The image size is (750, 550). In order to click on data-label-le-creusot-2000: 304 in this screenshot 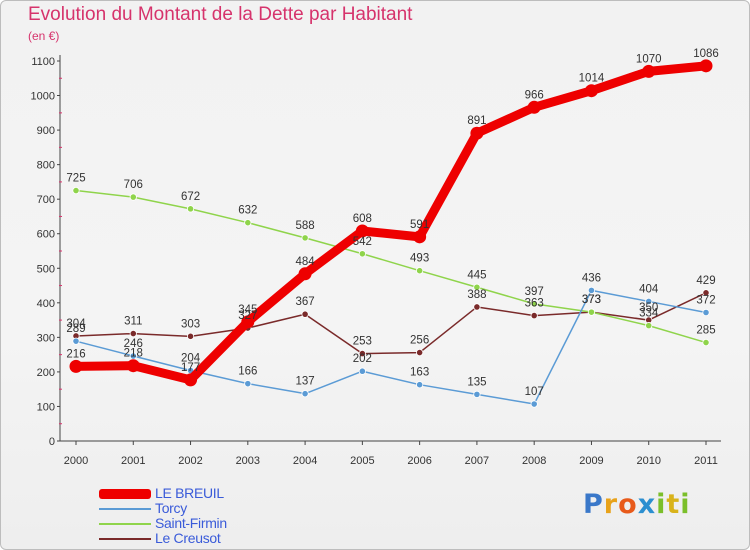, I will do `click(76, 324)`.